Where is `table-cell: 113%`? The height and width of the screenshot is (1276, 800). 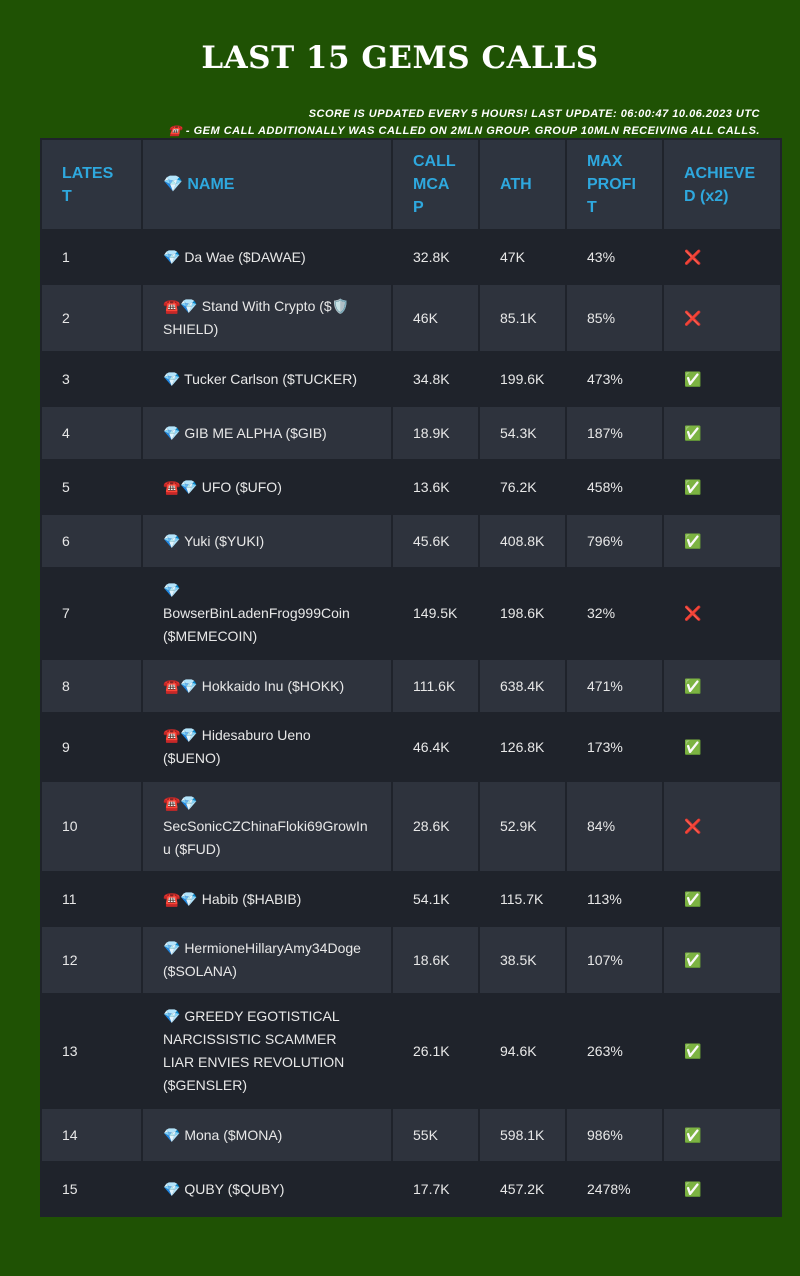
table-cell: 113% is located at coordinates (614, 899).